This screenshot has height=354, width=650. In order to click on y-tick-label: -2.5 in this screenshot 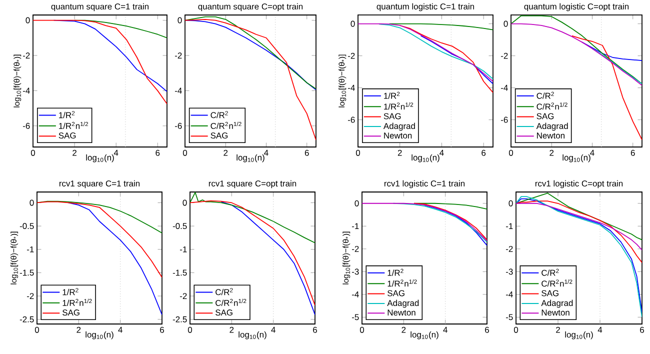, I will do `click(179, 319)`.